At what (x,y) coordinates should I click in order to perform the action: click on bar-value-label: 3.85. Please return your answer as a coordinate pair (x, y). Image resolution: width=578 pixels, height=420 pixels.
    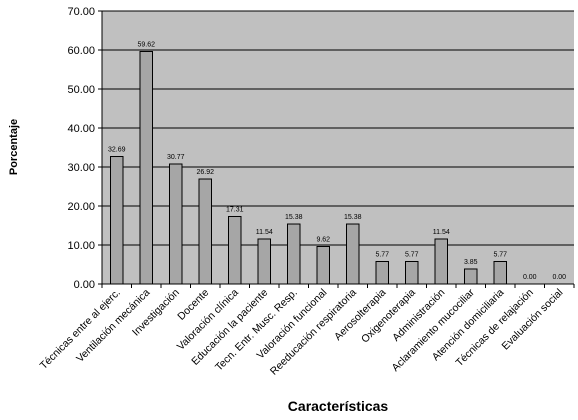
    Looking at the image, I should click on (471, 262).